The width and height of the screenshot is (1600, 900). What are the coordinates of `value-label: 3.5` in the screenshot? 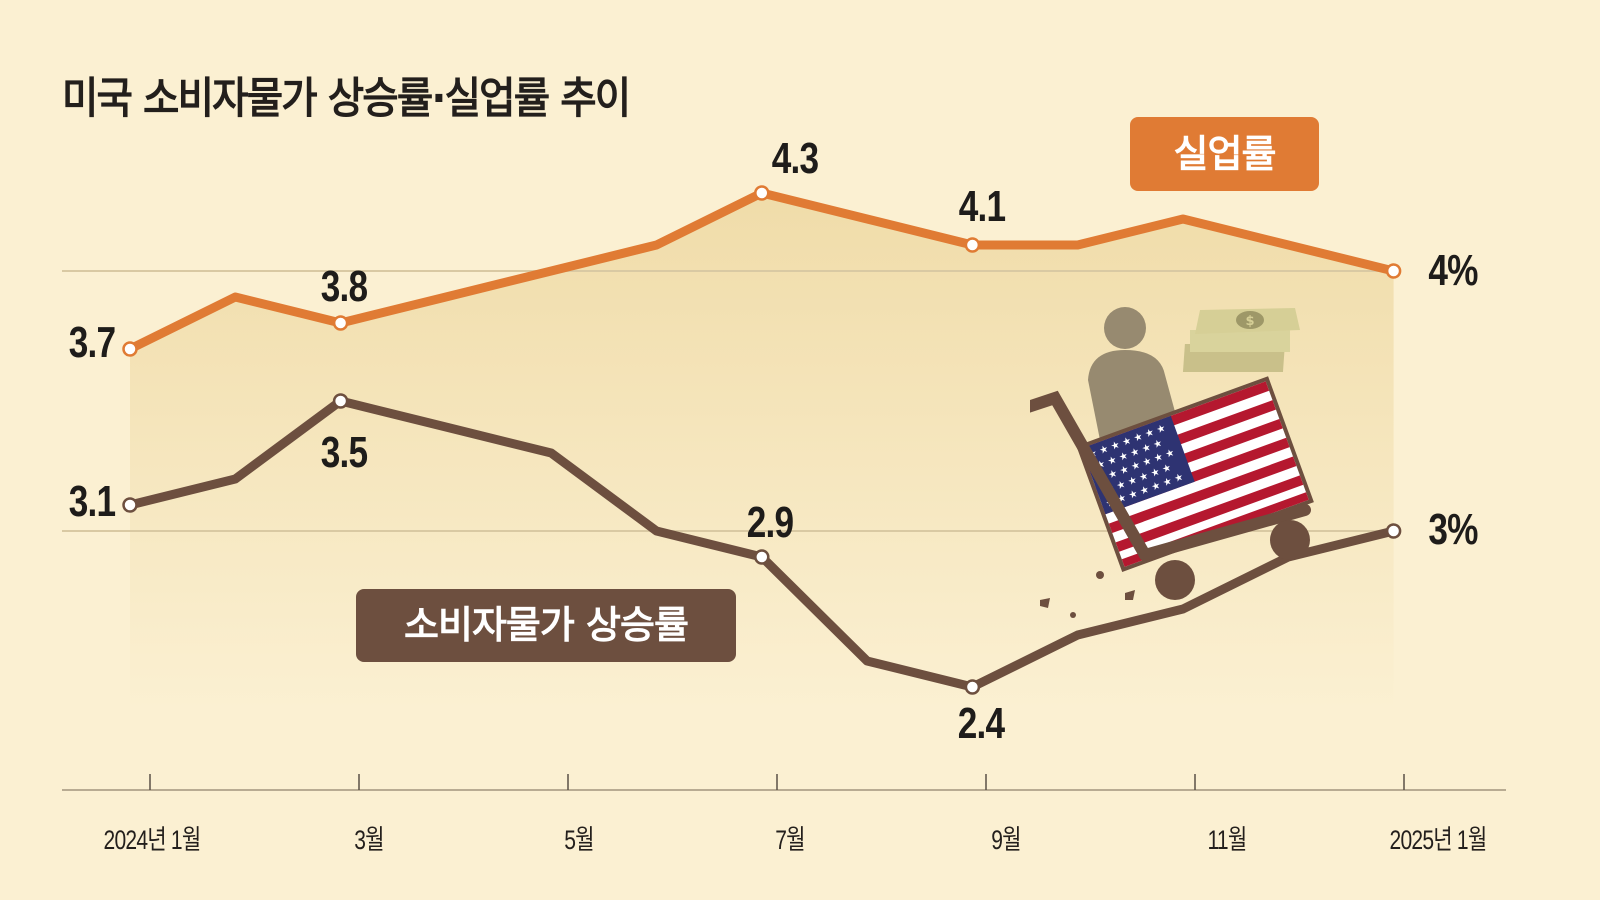 It's located at (344, 452).